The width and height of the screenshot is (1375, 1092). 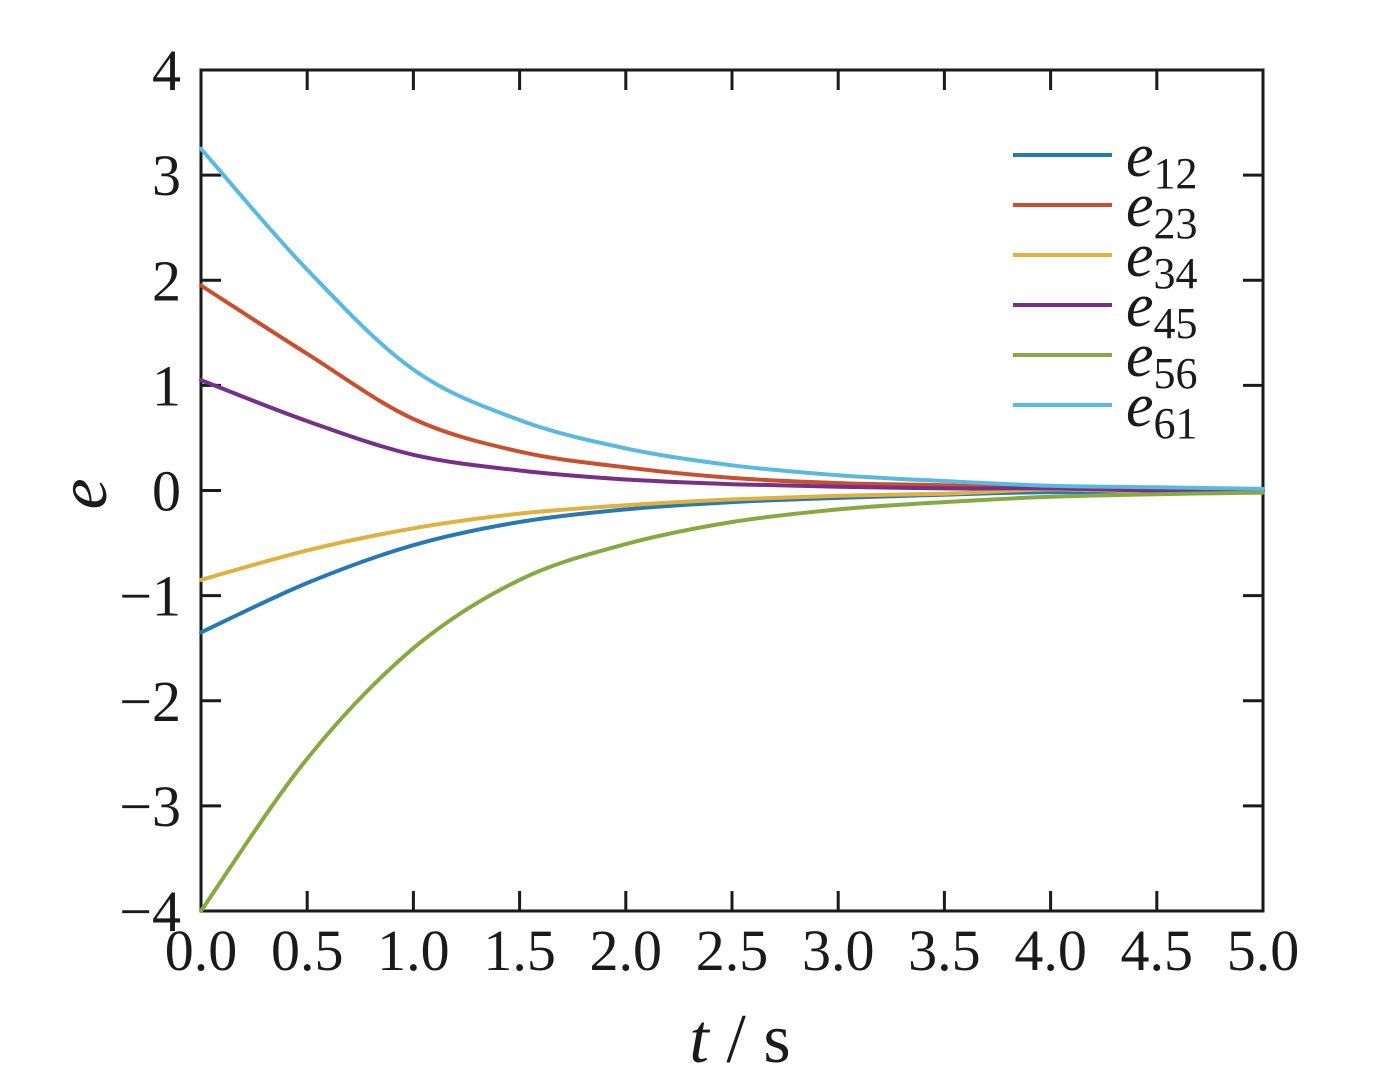 I want to click on x-axis-label-symbol: t, so click(x=699, y=1039).